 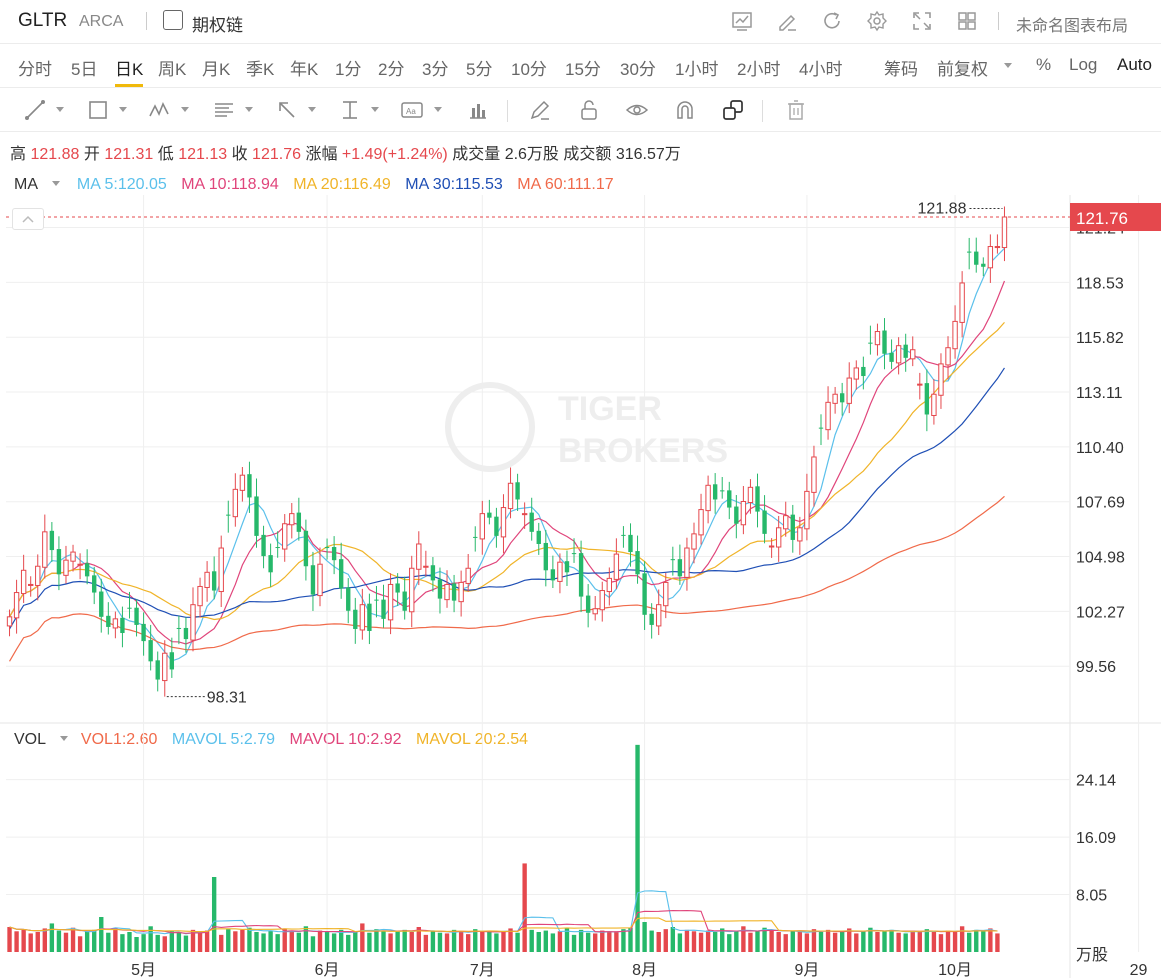 I want to click on price-tick-label: 104.98, so click(x=1100, y=558).